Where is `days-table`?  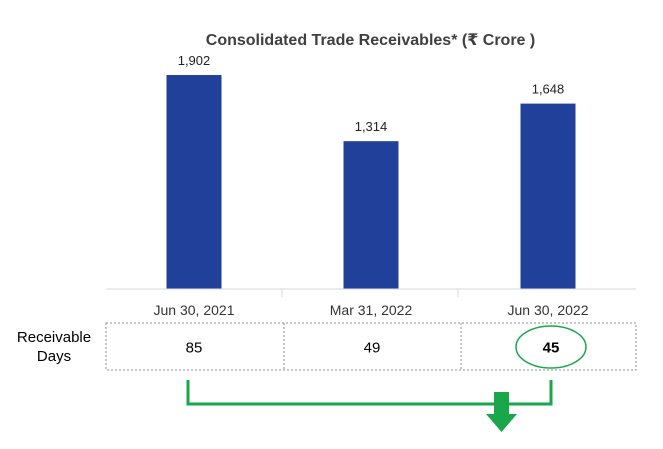
days-table is located at coordinates (371, 346).